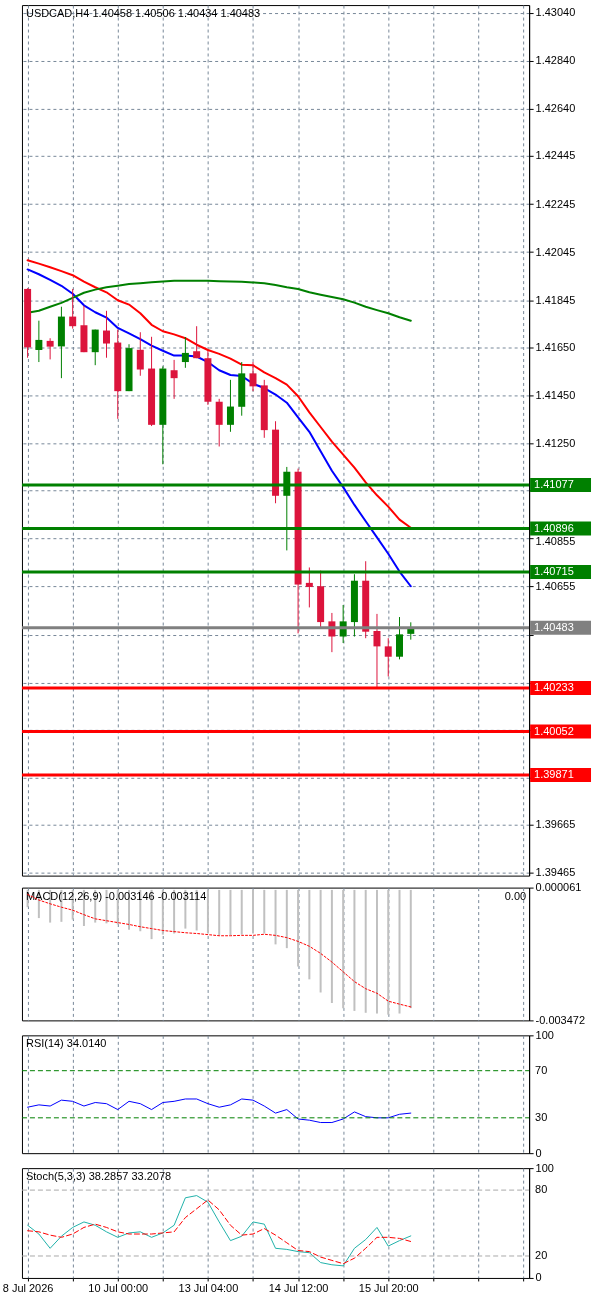 This screenshot has width=600, height=1303. I want to click on chart-title: RSI(14) 34.0140, so click(66, 1043).